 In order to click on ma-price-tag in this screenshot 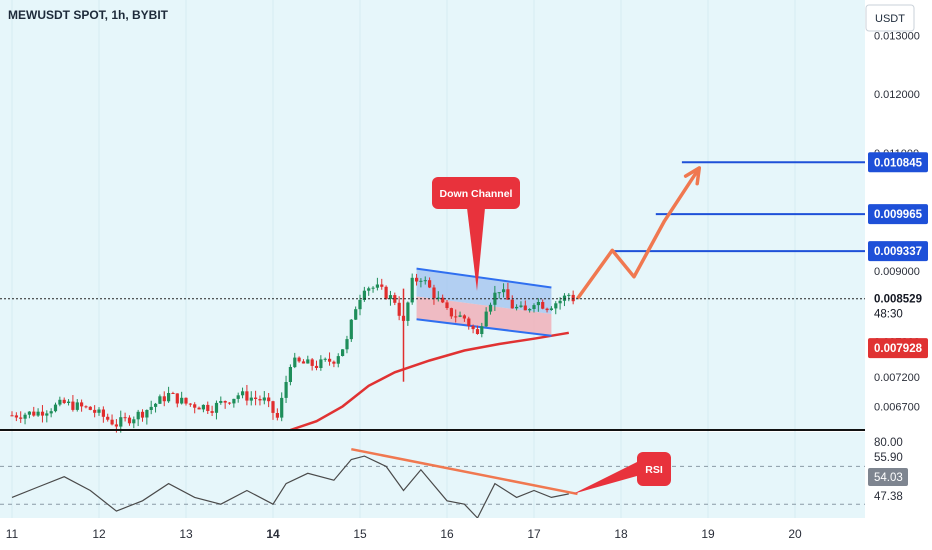, I will do `click(898, 348)`.